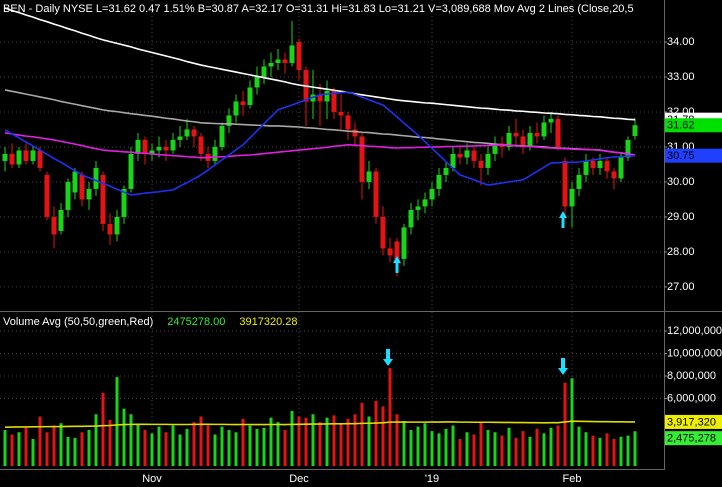 The width and height of the screenshot is (722, 487). I want to click on x-tick-label: '19, so click(432, 479).